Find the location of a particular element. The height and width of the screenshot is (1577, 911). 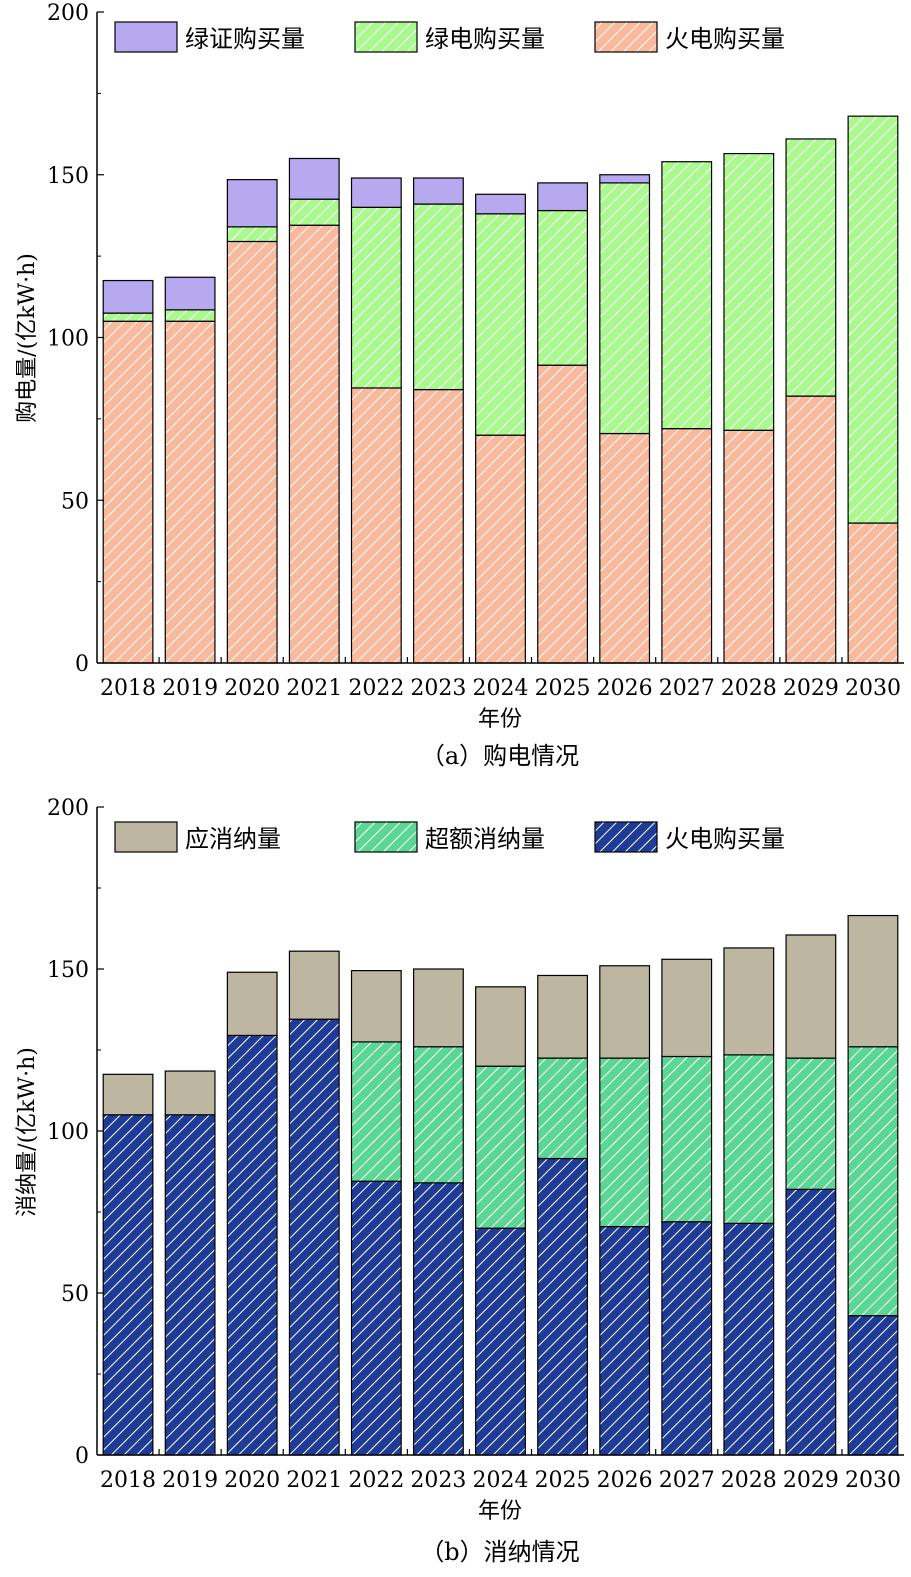

y-axis-title: 购电量/(亿kW·h) is located at coordinates (27, 338).